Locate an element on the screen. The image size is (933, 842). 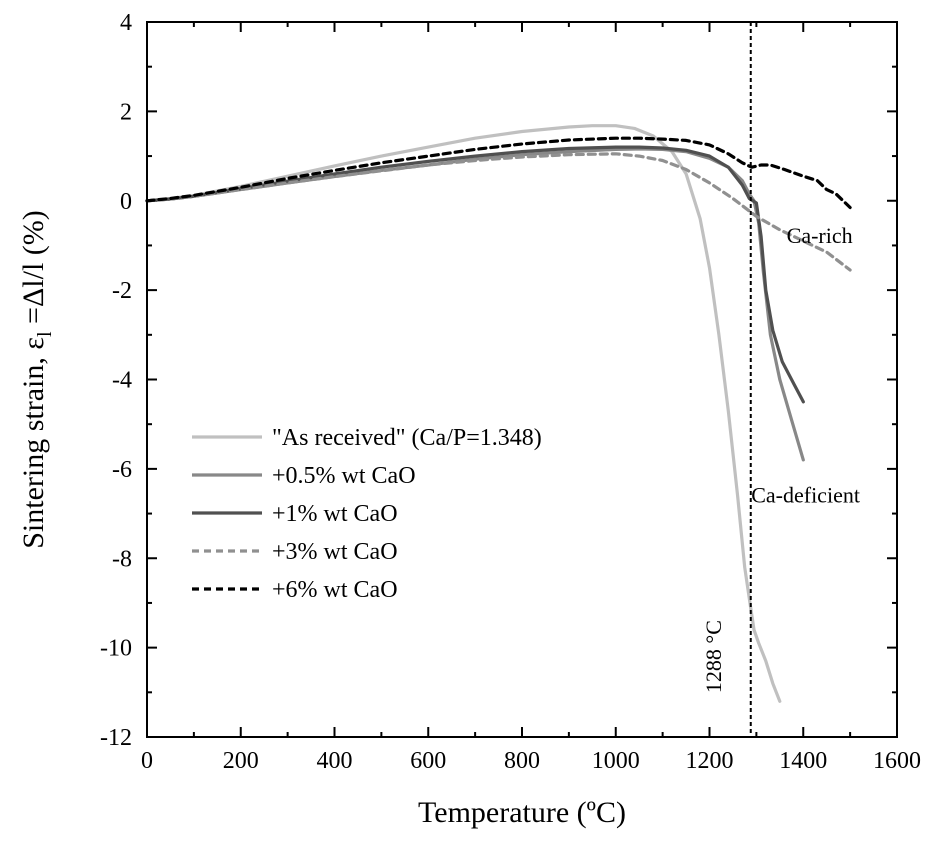
legend-label: +3% wt CaO is located at coordinates (335, 552).